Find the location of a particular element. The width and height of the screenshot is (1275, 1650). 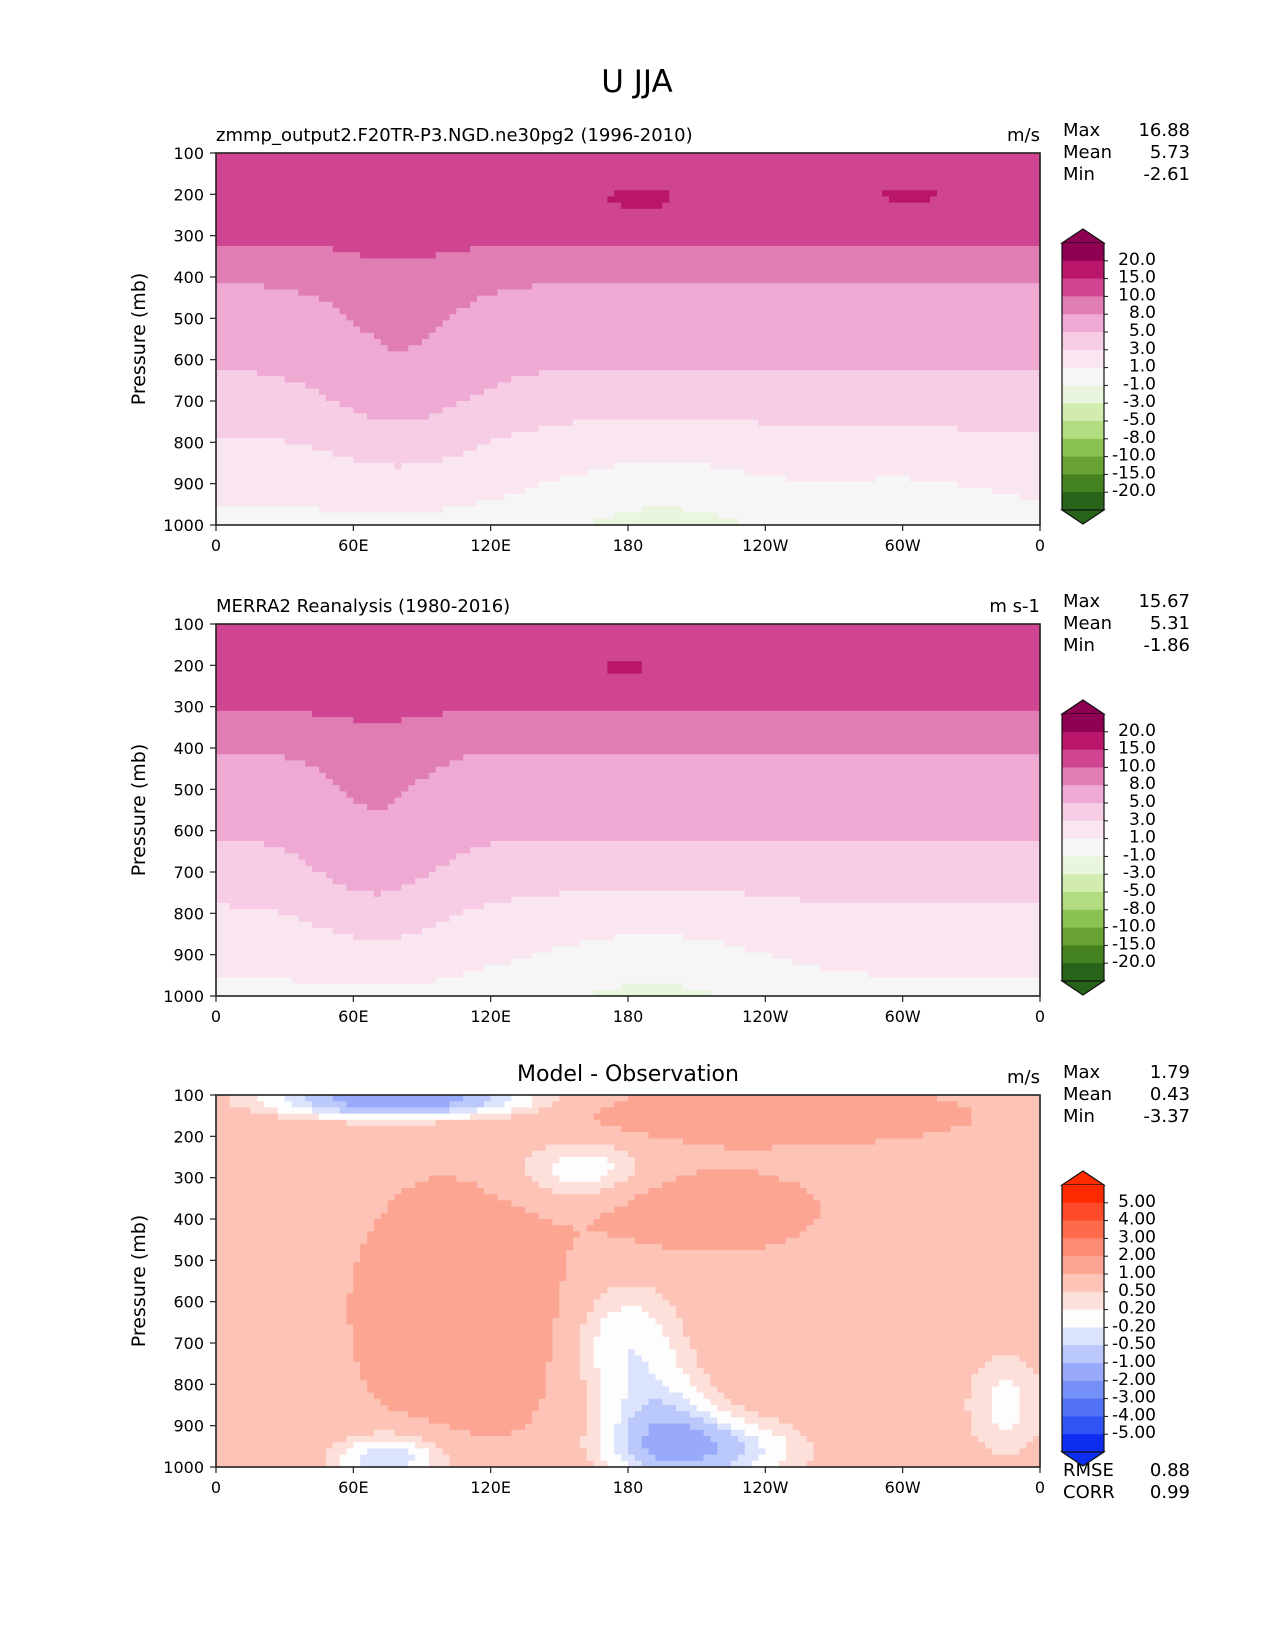

stat-label: Max is located at coordinates (1082, 130).